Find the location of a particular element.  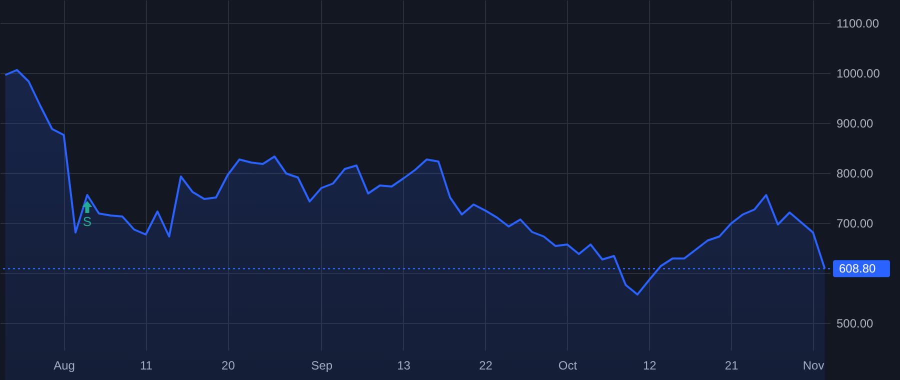

x-tick-label: 20 is located at coordinates (229, 365).